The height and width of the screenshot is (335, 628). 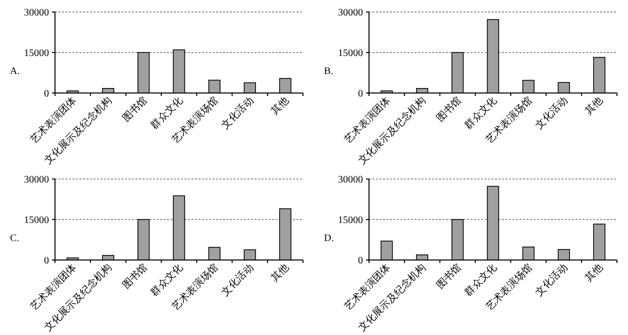 What do you see at coordinates (329, 71) in the screenshot?
I see `text: B.` at bounding box center [329, 71].